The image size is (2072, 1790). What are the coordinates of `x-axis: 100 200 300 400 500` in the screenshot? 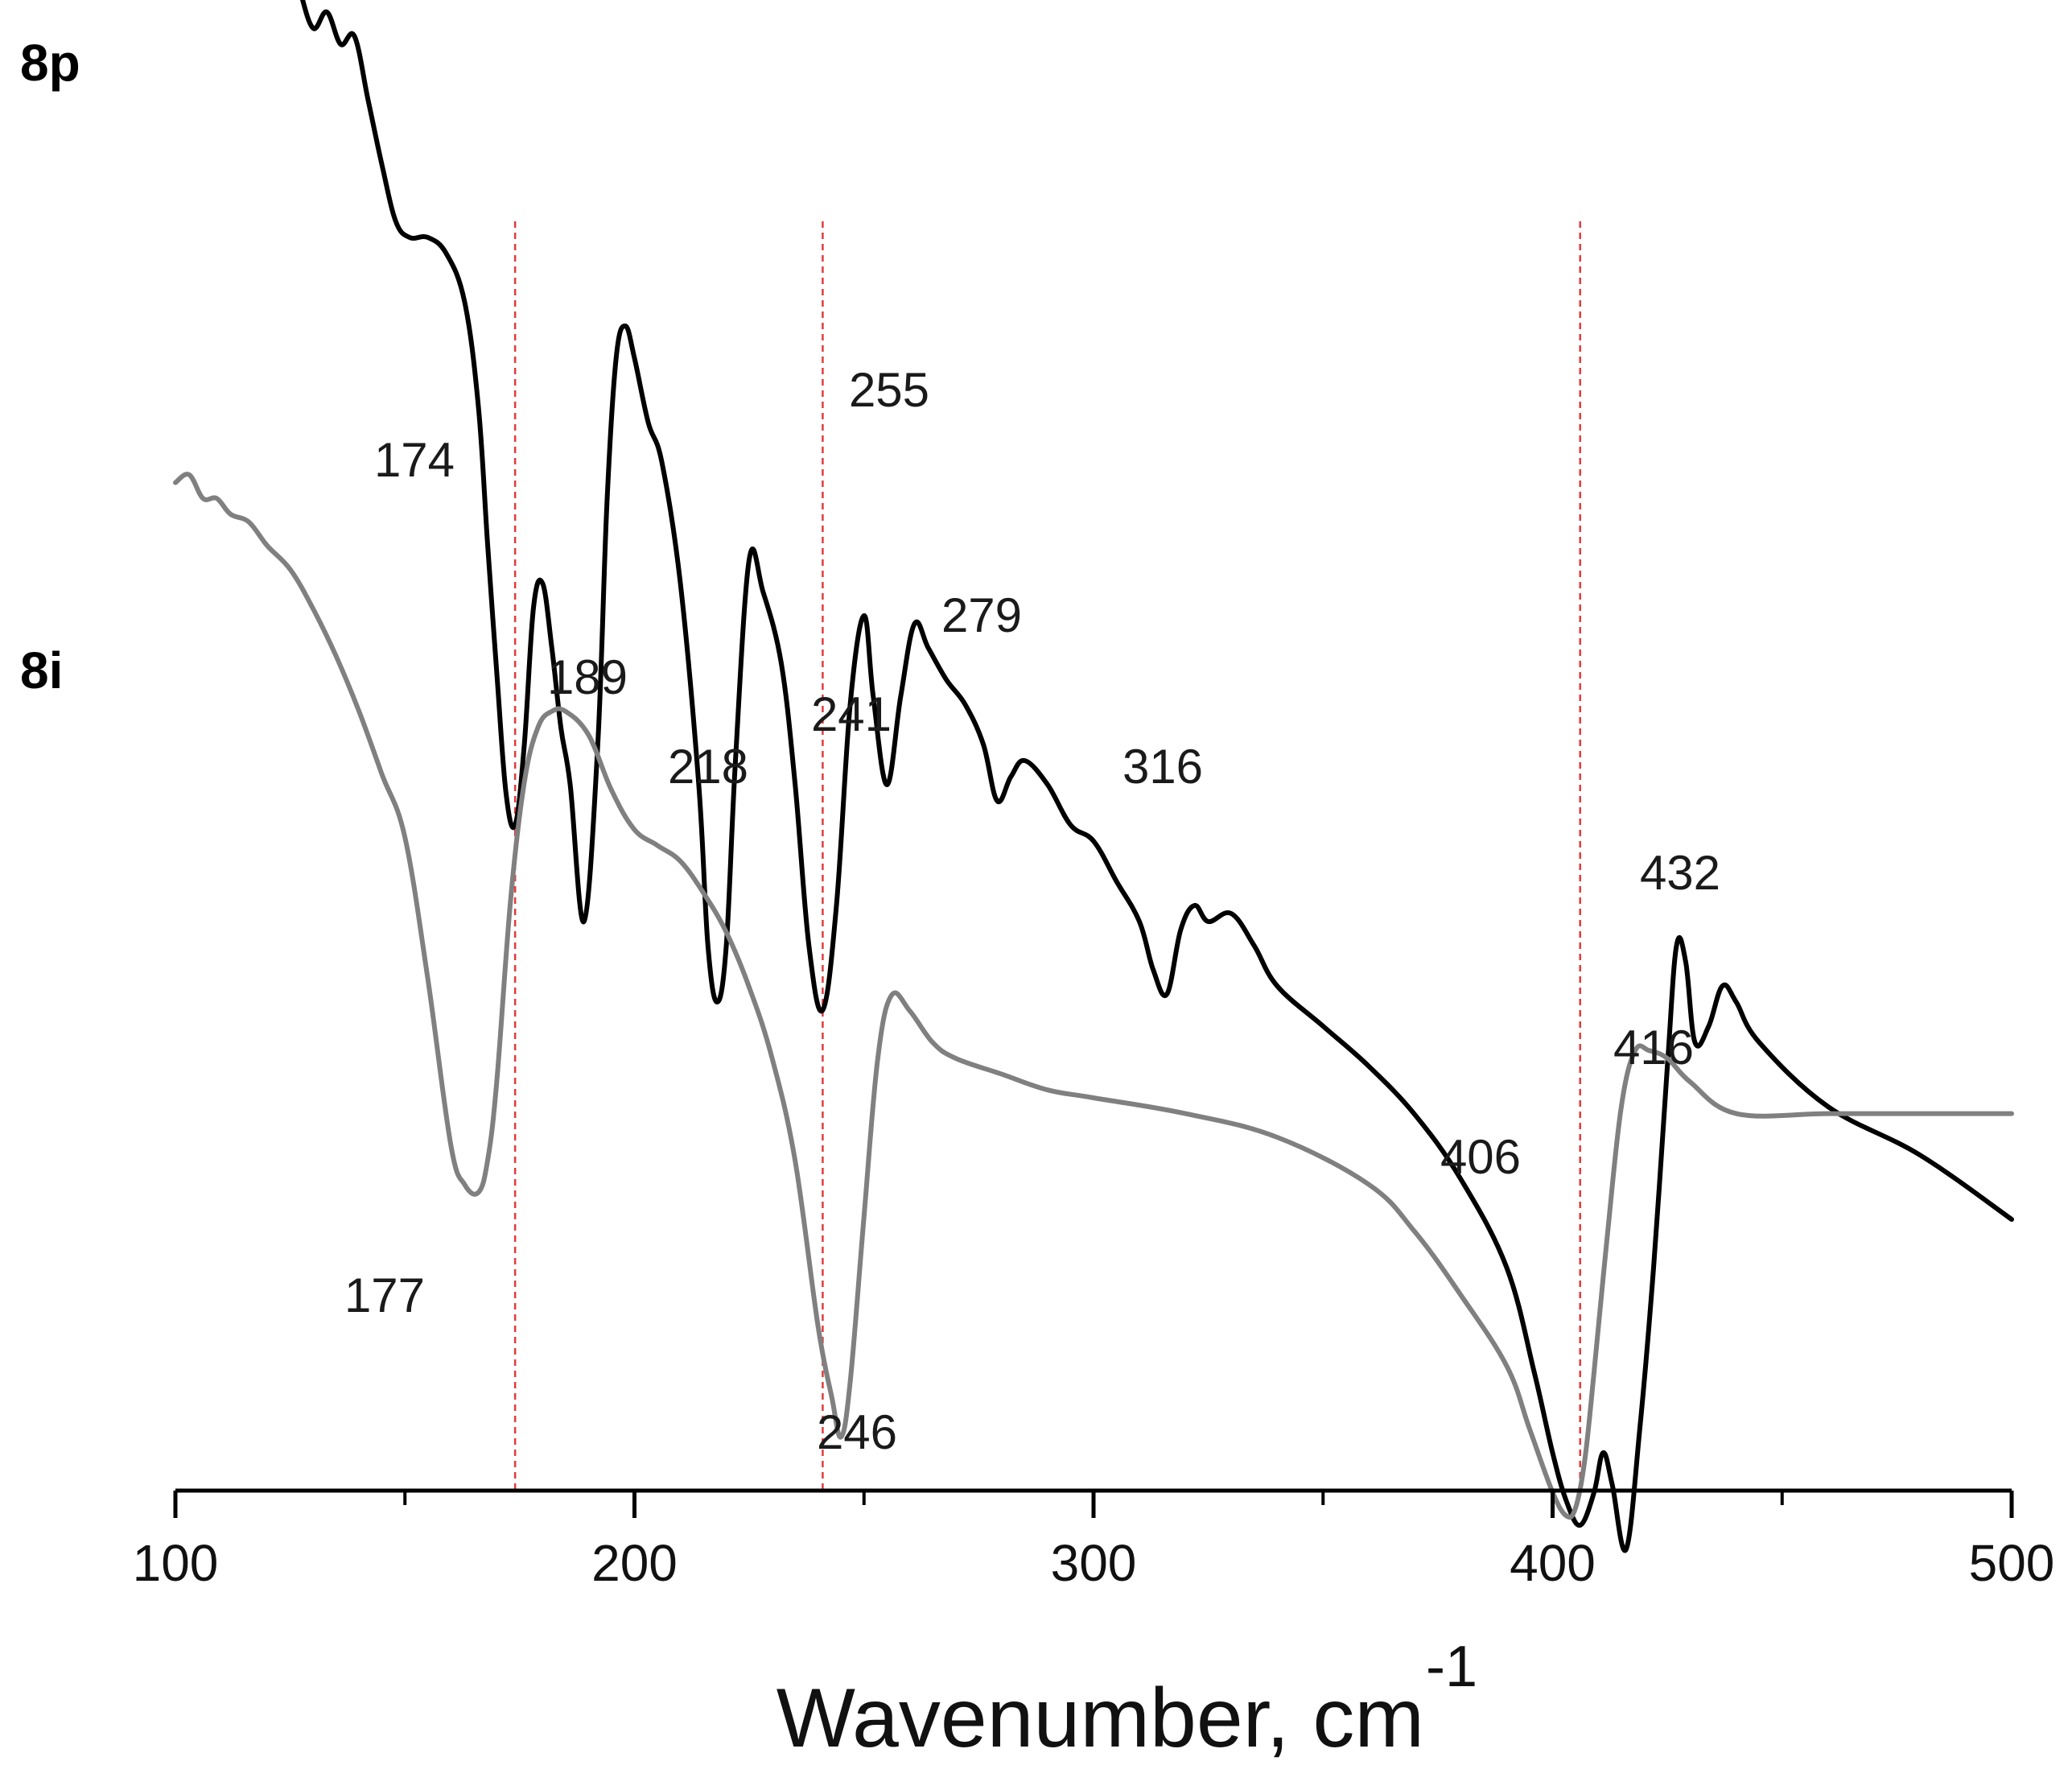 It's located at (1094, 1540).